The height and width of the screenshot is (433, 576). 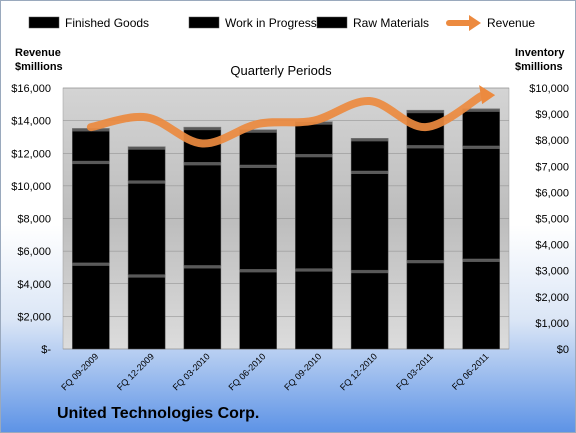 I want to click on left-tick-label: $8,000, so click(x=34, y=220).